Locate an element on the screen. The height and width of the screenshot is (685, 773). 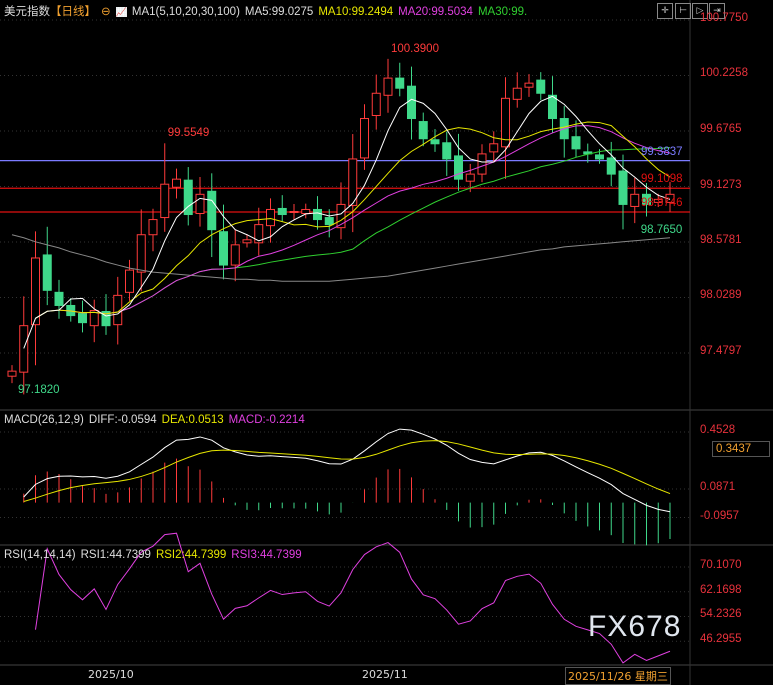
period-label: 【日线】 is located at coordinates (73, 12).